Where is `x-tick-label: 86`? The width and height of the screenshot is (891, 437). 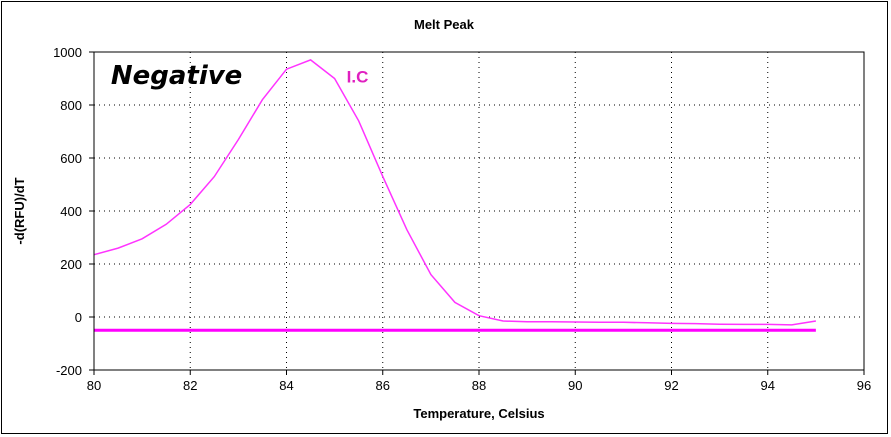
x-tick-label: 86 is located at coordinates (383, 385).